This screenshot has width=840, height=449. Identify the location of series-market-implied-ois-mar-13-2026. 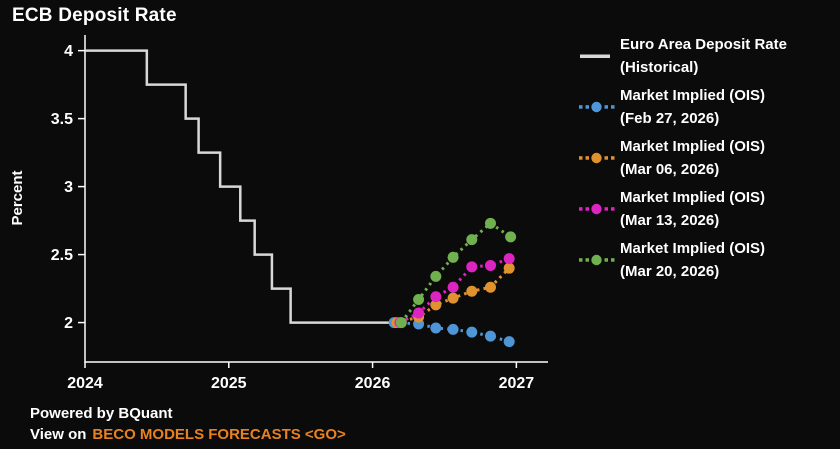
(454, 291).